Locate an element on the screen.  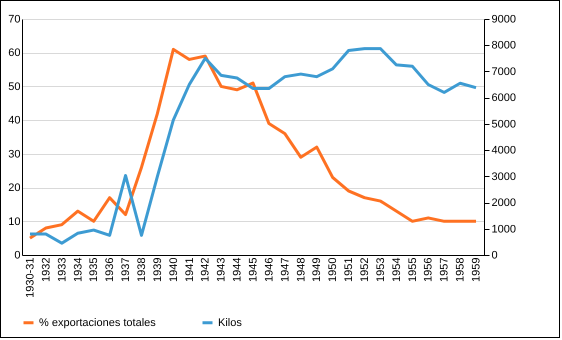
y2-tick-label: 0 is located at coordinates (495, 256).